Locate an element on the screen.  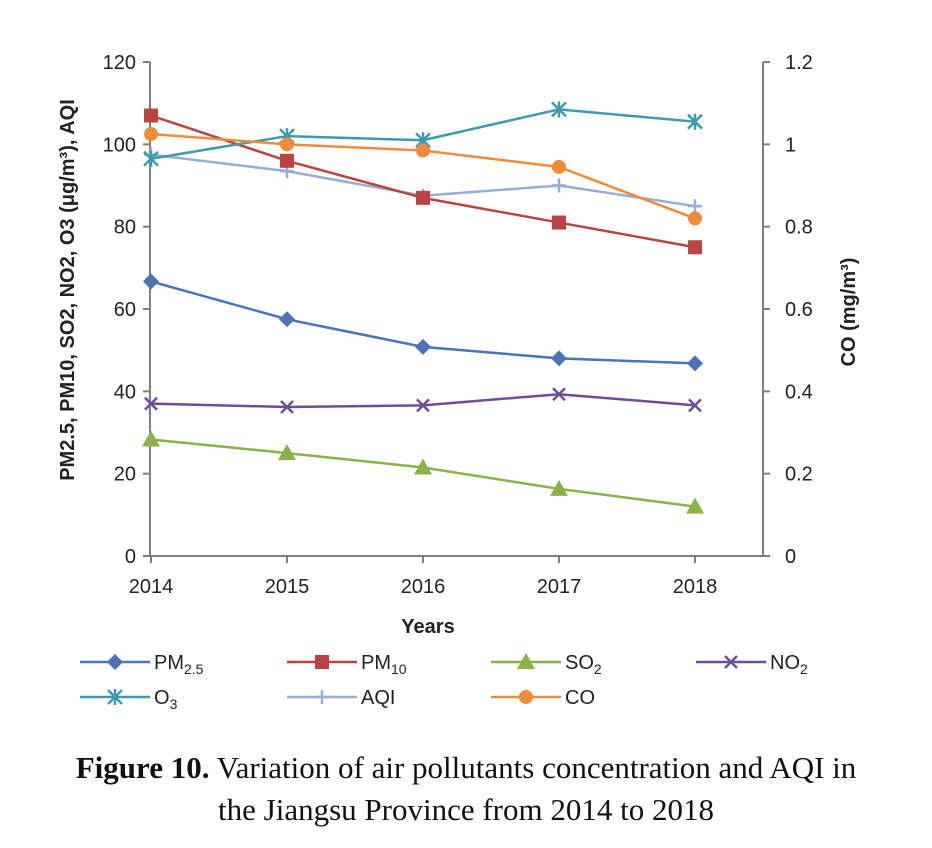
left-tick-label: 100 is located at coordinates (119, 145).